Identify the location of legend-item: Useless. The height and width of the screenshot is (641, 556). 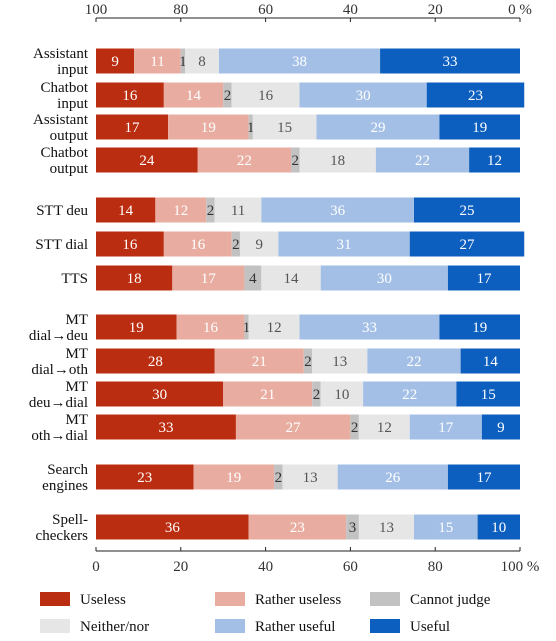
(83, 600).